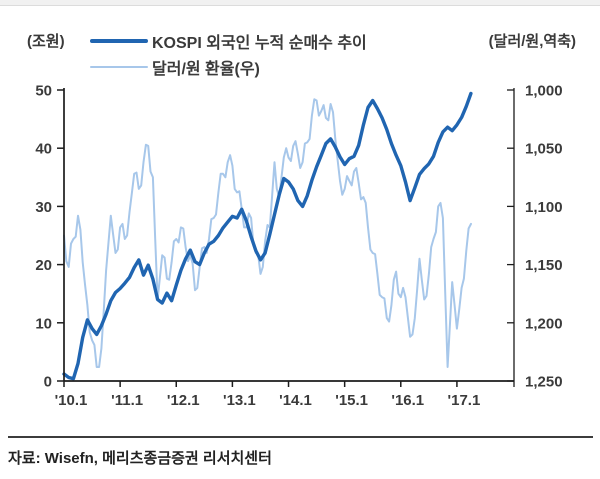 This screenshot has width=600, height=479. What do you see at coordinates (532, 41) in the screenshot?
I see `right-axis-unit-label: (달러/원,역축)` at bounding box center [532, 41].